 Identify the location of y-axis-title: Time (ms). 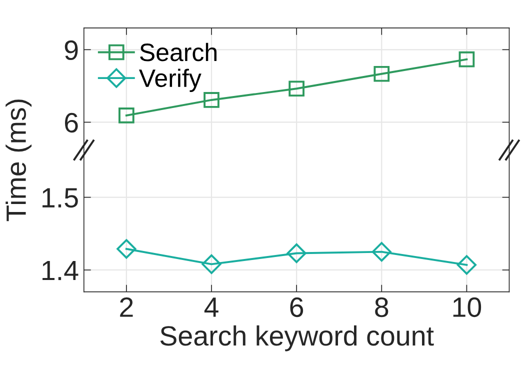
(19, 161).